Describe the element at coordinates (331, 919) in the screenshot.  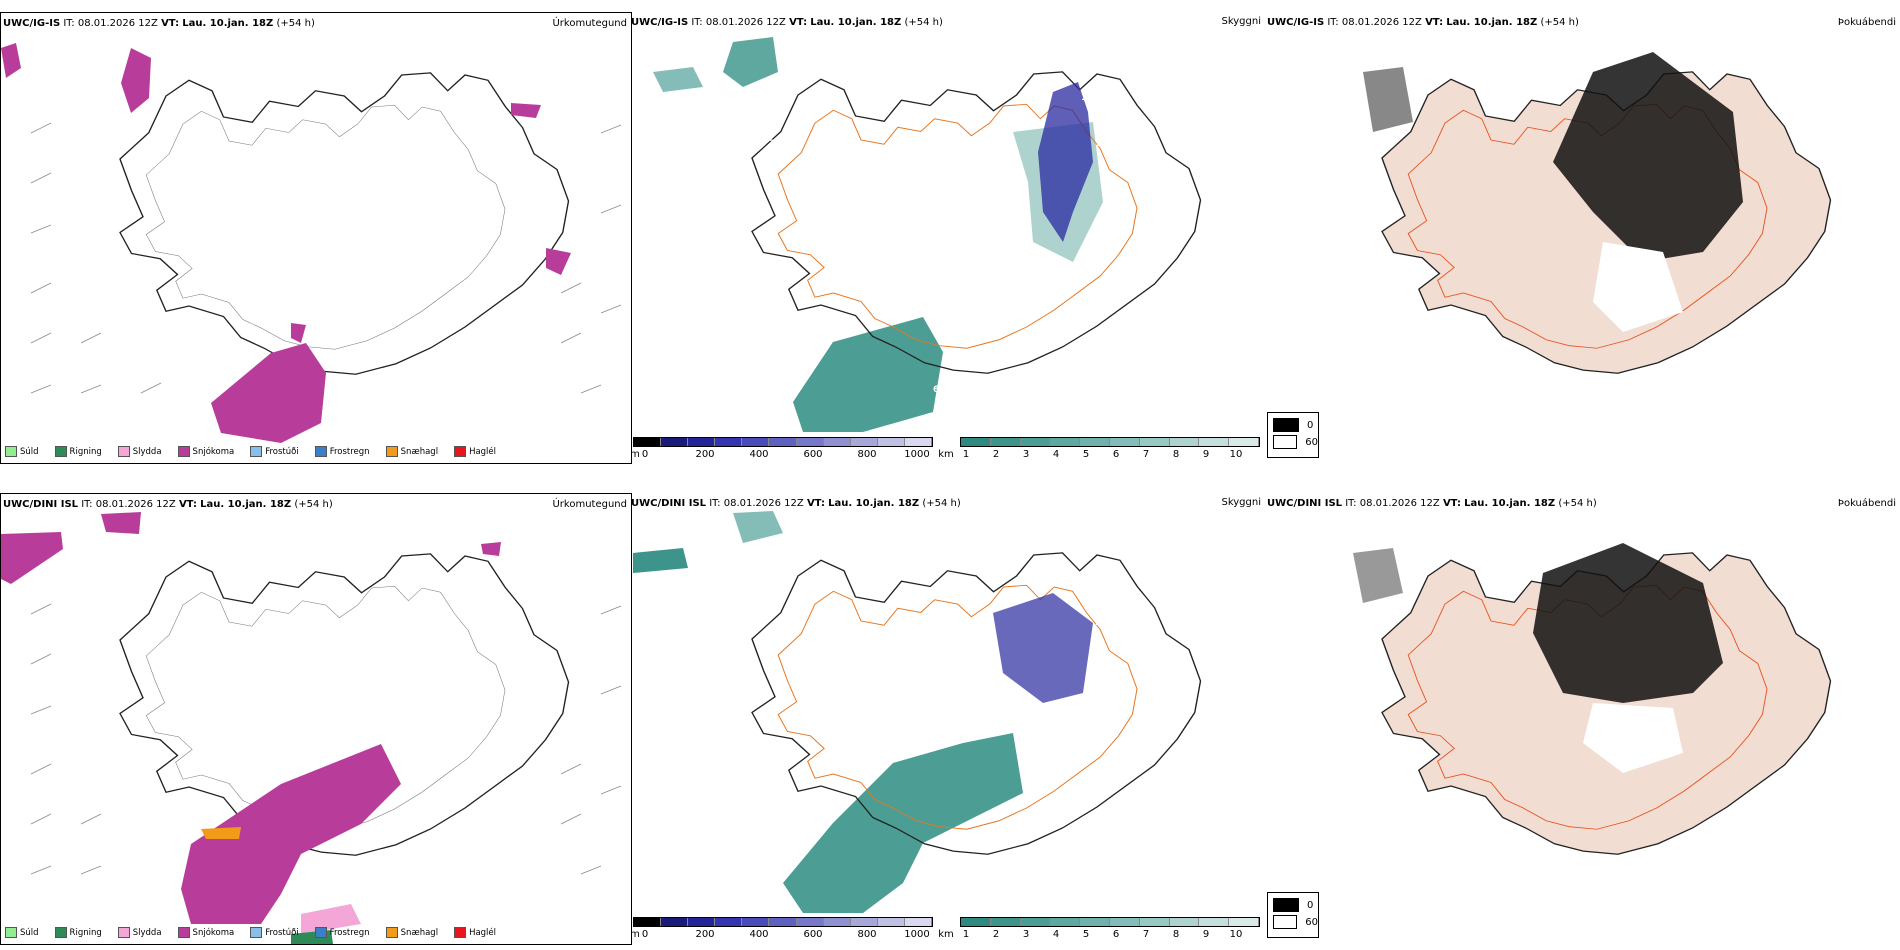
I see `sleet-area` at that location.